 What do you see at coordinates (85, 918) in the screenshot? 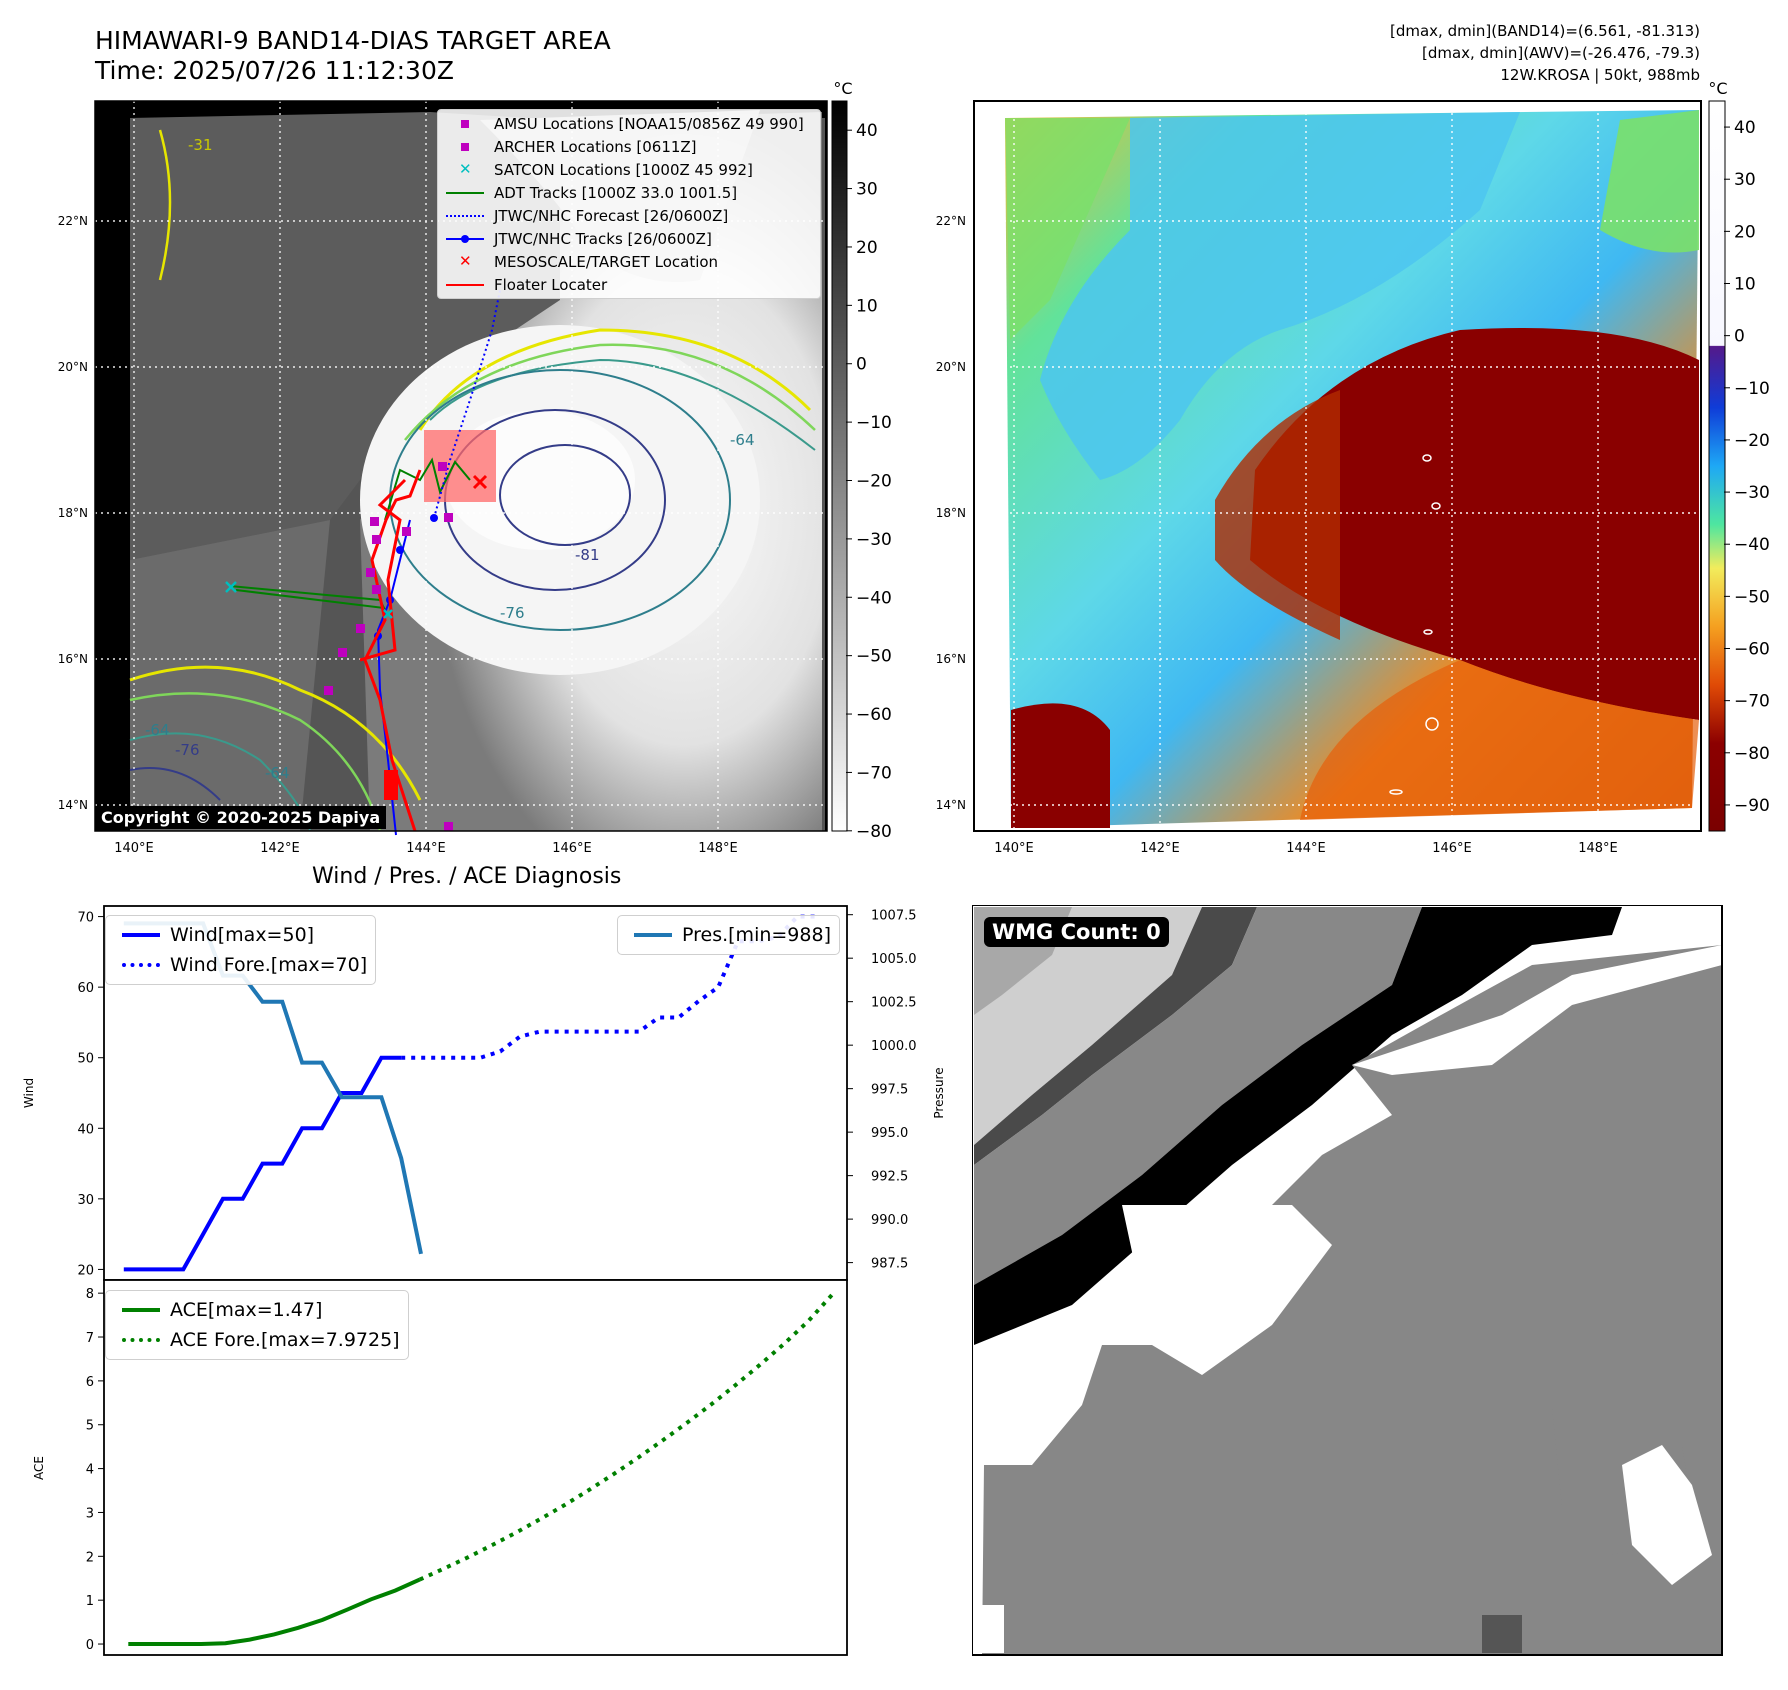
I see `y-tick-label: 70` at bounding box center [85, 918].